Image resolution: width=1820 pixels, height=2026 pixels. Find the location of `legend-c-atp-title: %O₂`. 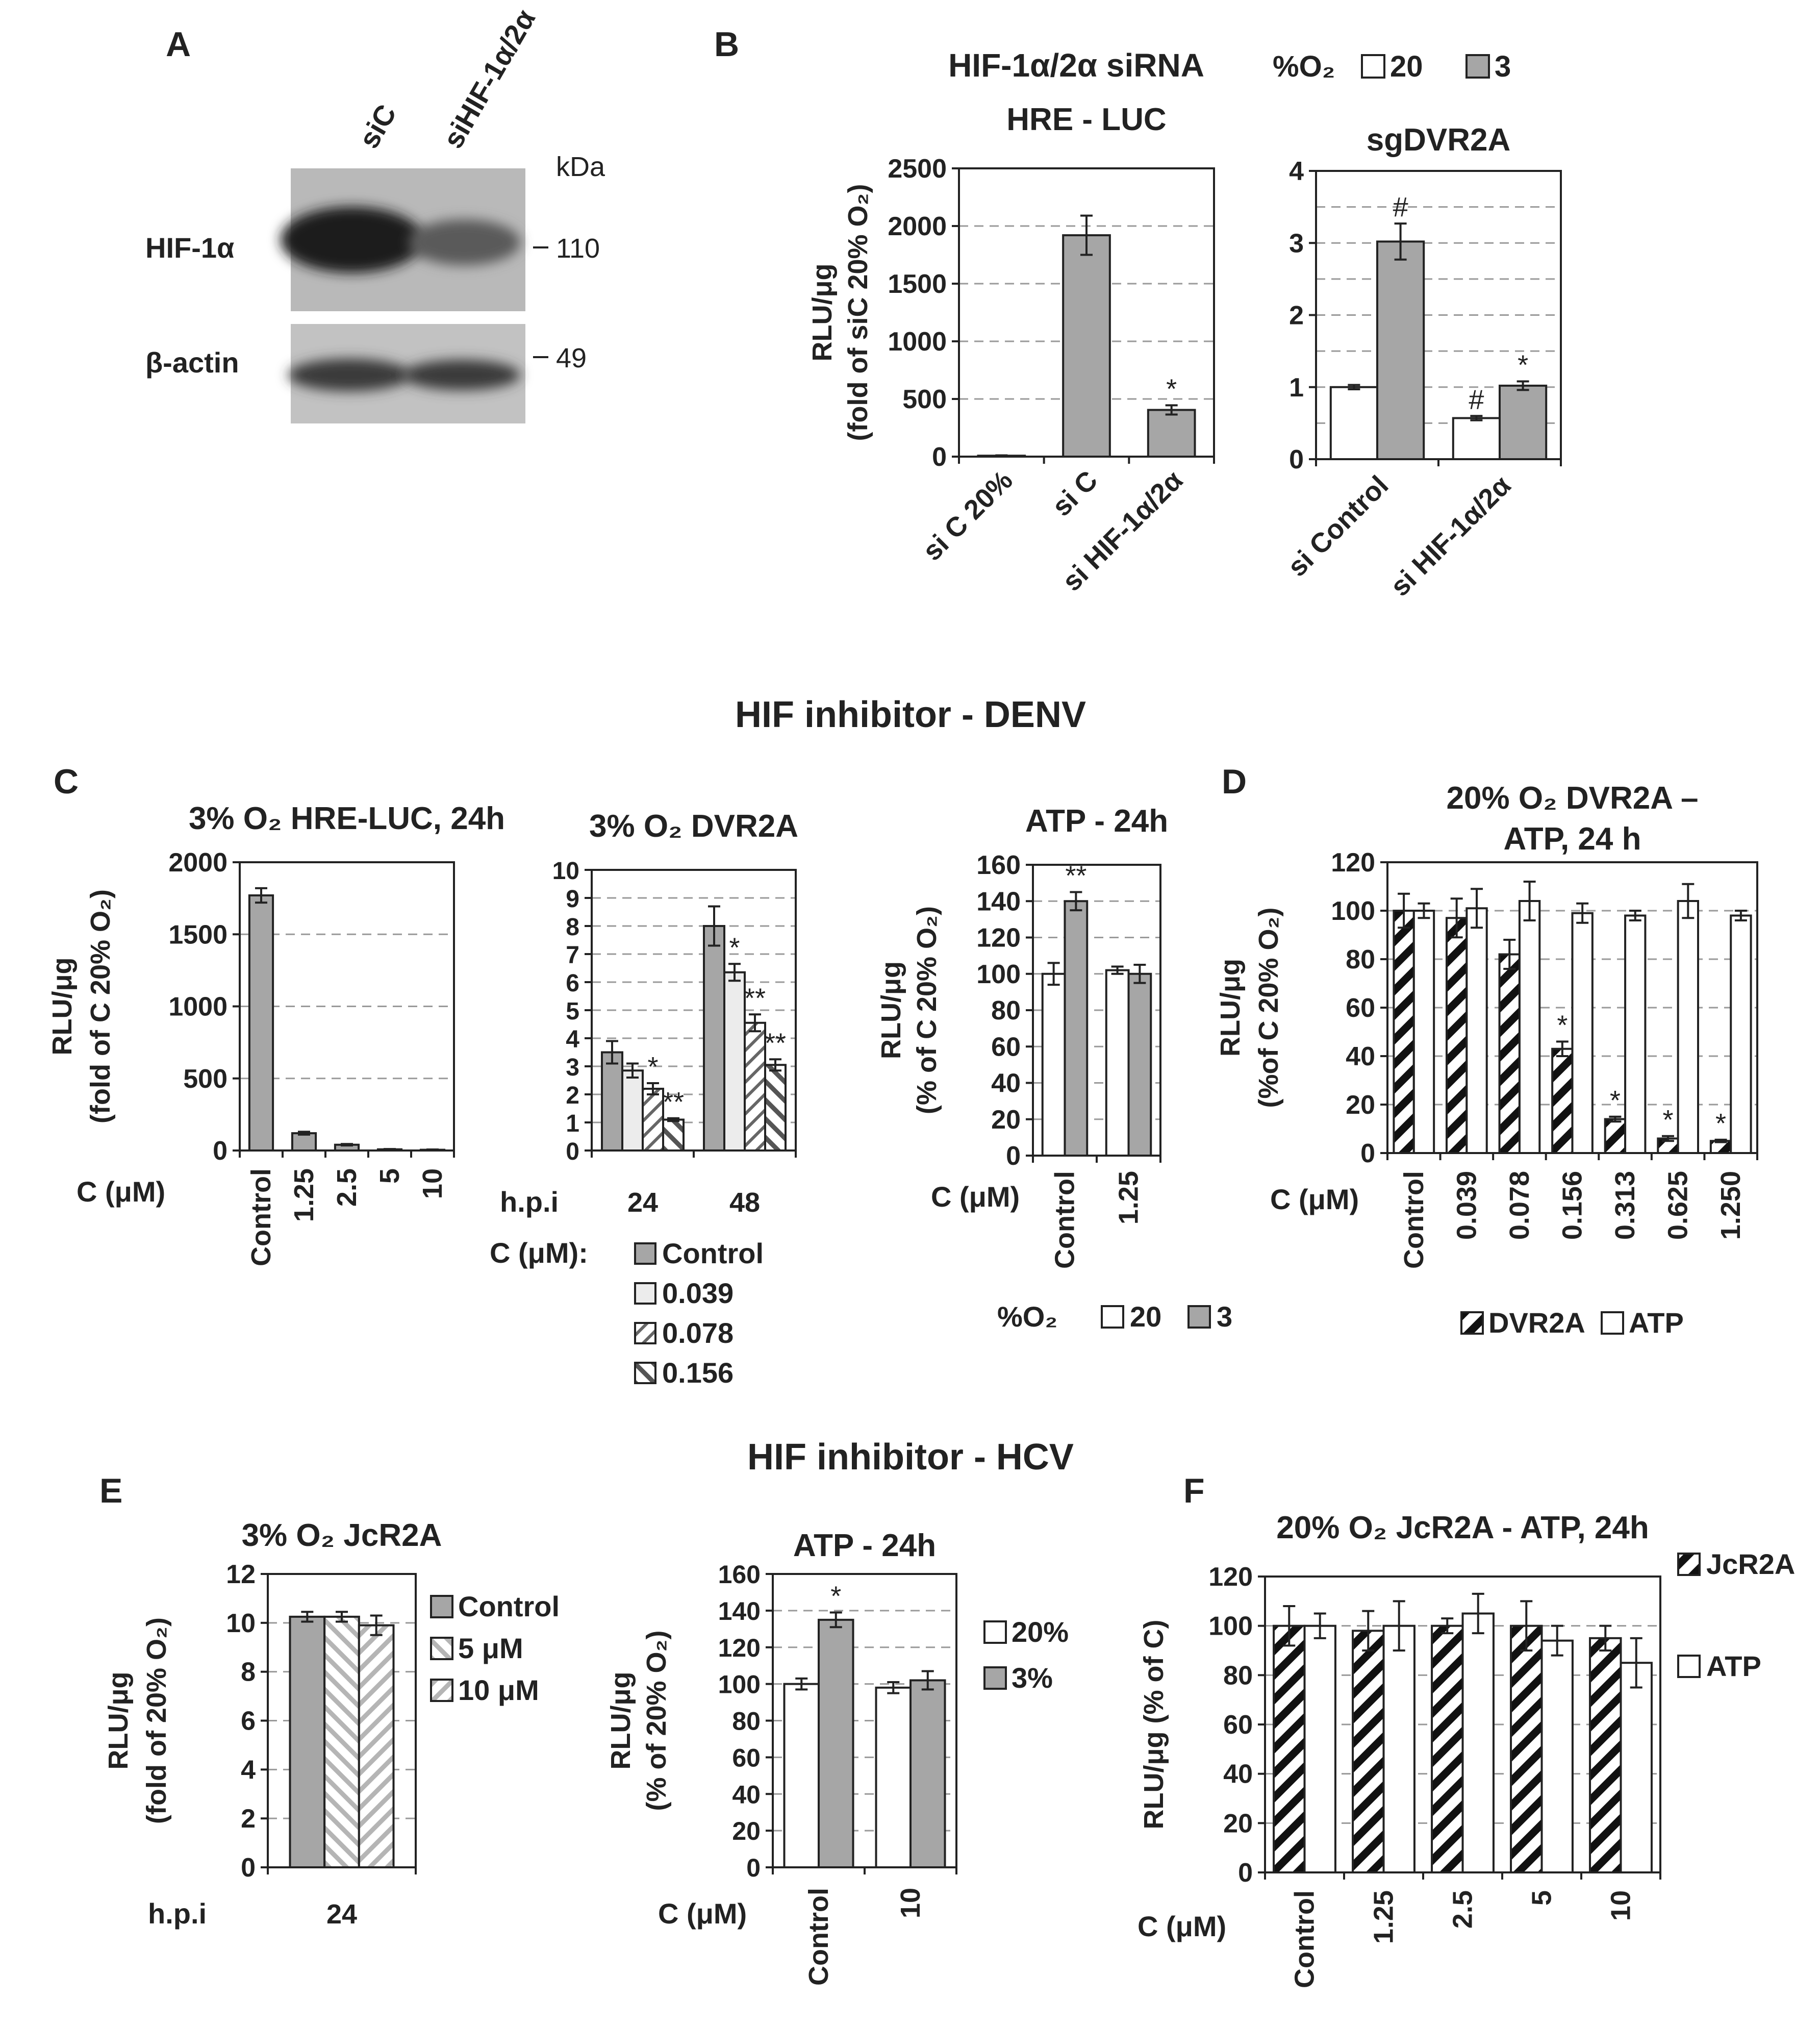

legend-c-atp-title: %O₂ is located at coordinates (1027, 1317).